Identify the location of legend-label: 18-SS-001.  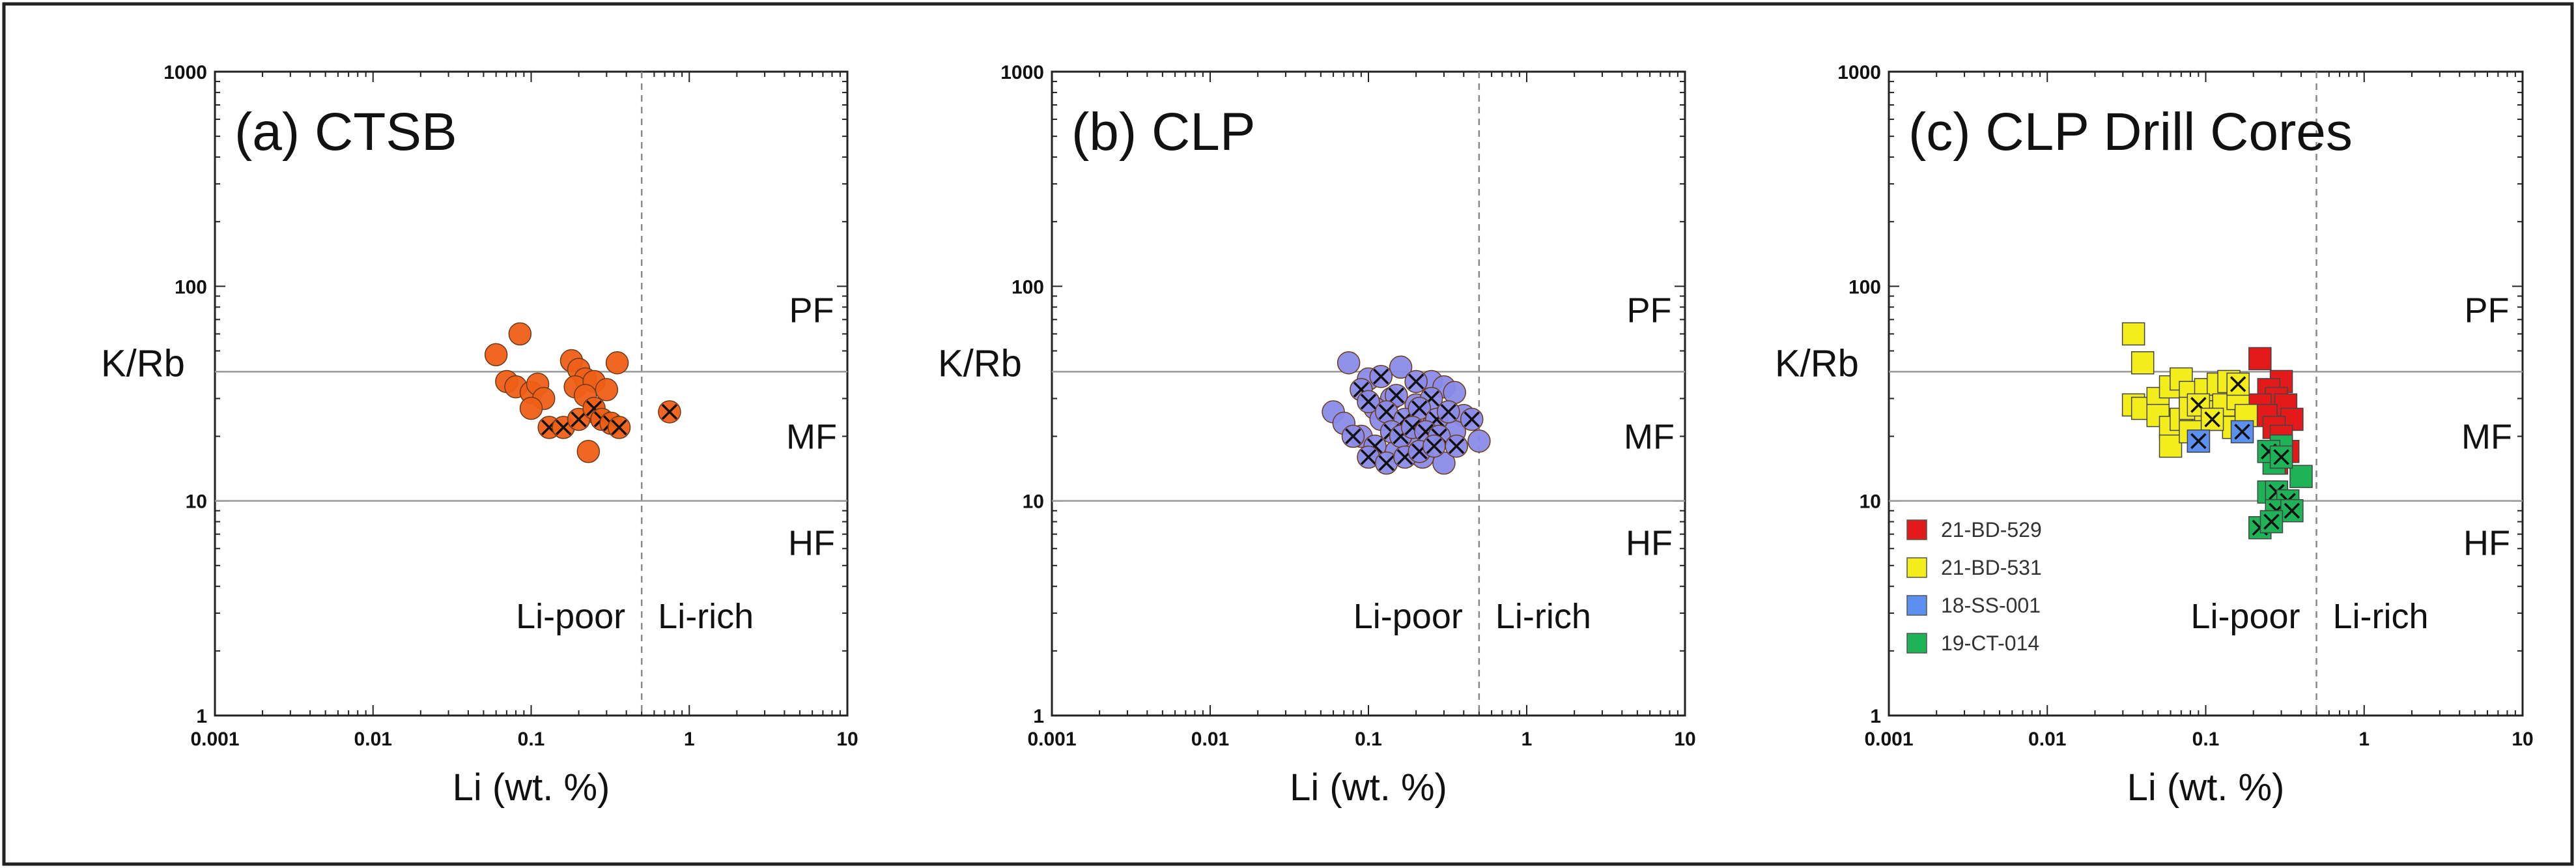
(1991, 605).